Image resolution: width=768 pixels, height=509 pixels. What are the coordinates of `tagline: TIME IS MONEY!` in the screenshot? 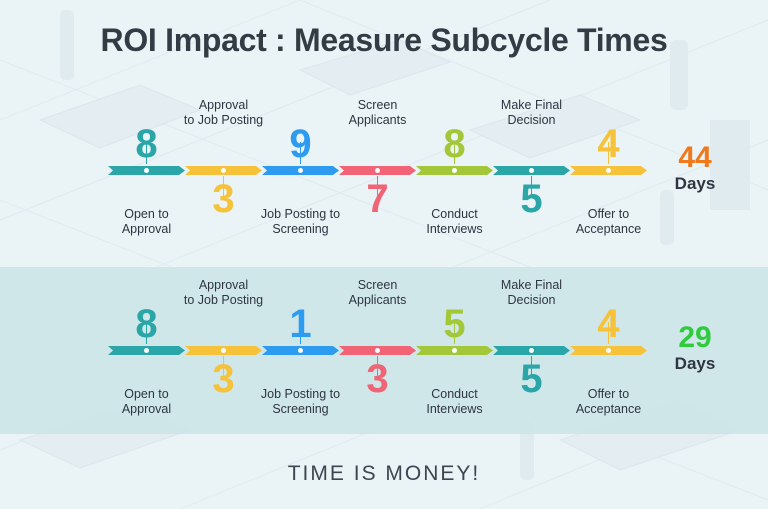 It's located at (384, 473).